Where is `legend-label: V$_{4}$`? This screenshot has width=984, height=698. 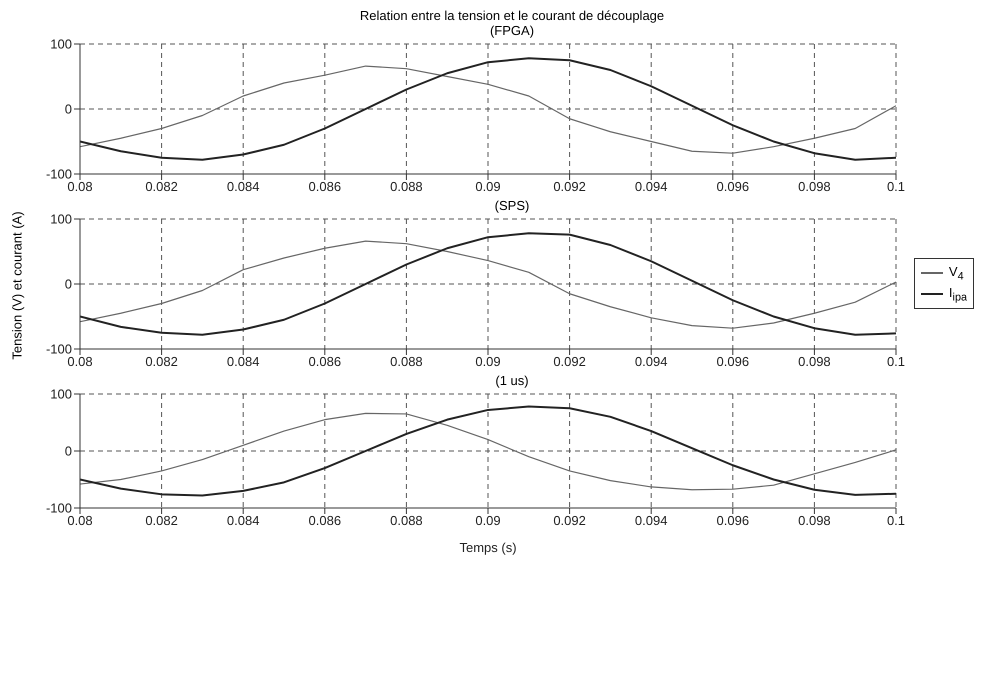
legend-label: V$_{4}$ is located at coordinates (956, 273).